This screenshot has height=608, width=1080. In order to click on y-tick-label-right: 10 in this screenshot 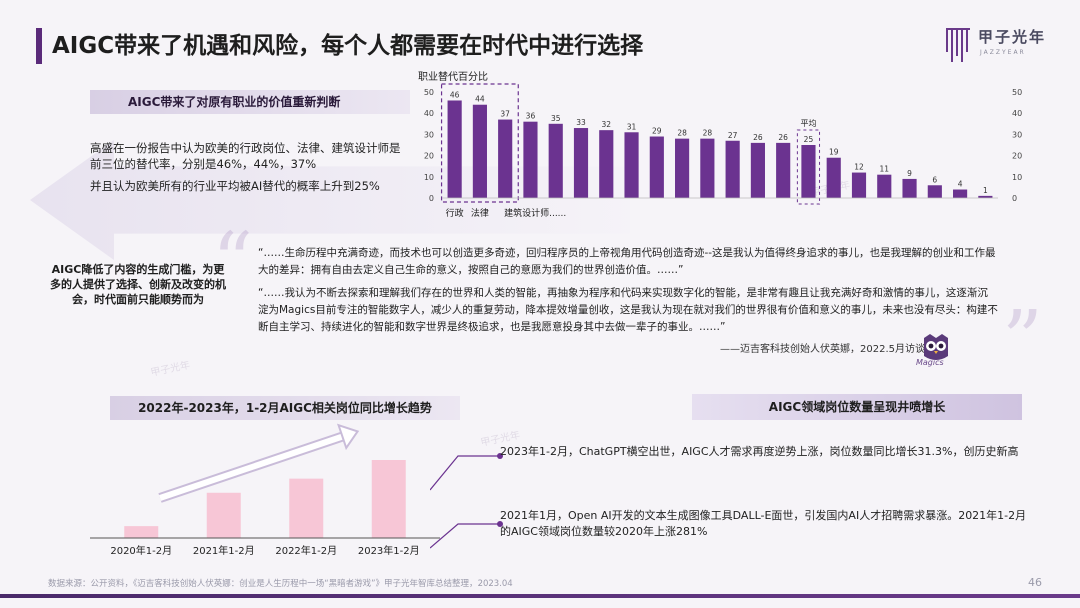, I will do `click(1017, 177)`.